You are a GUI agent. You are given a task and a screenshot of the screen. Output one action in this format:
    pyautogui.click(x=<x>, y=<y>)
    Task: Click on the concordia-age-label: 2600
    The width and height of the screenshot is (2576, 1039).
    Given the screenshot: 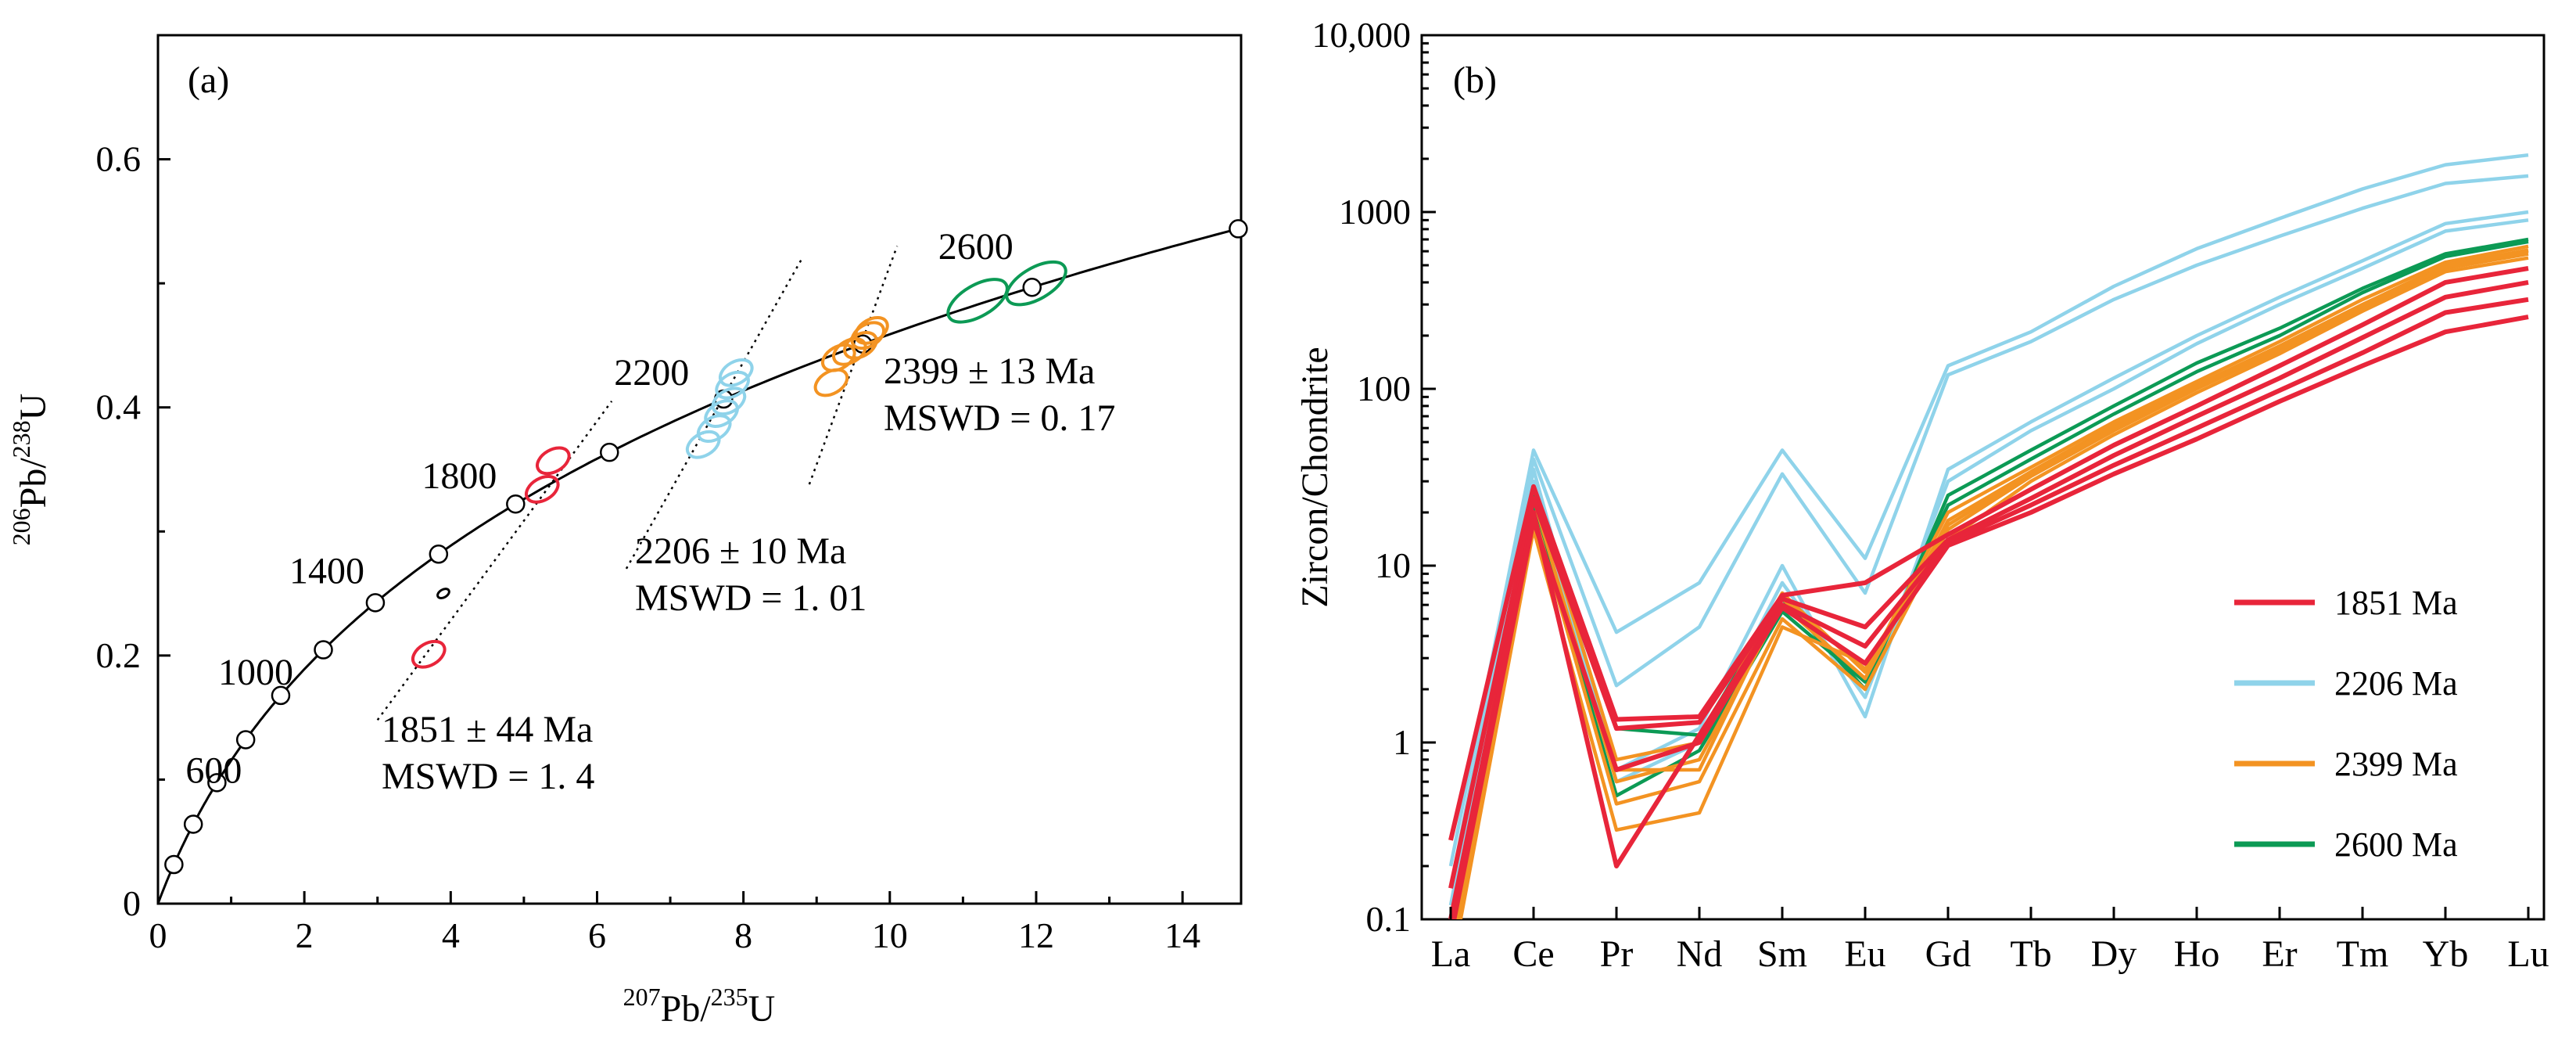 What is the action you would take?
    pyautogui.click(x=976, y=247)
    